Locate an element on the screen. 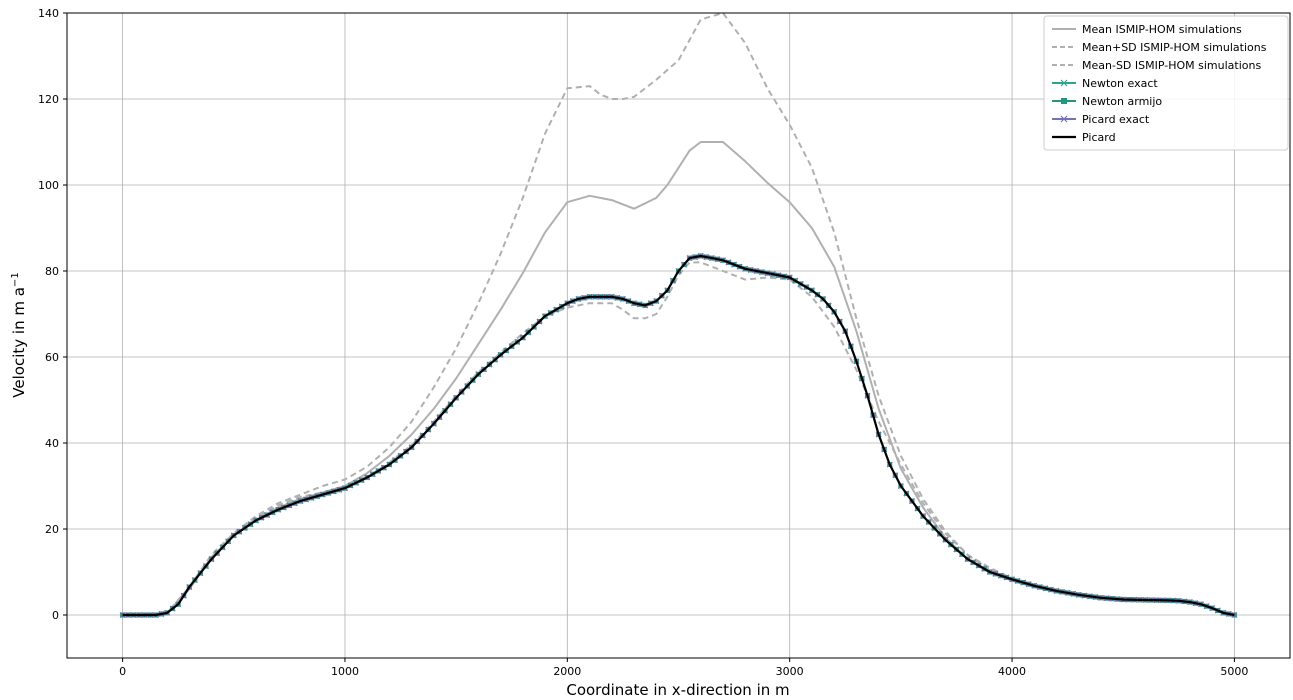  y-tick-label: 40 is located at coordinates (52, 443).